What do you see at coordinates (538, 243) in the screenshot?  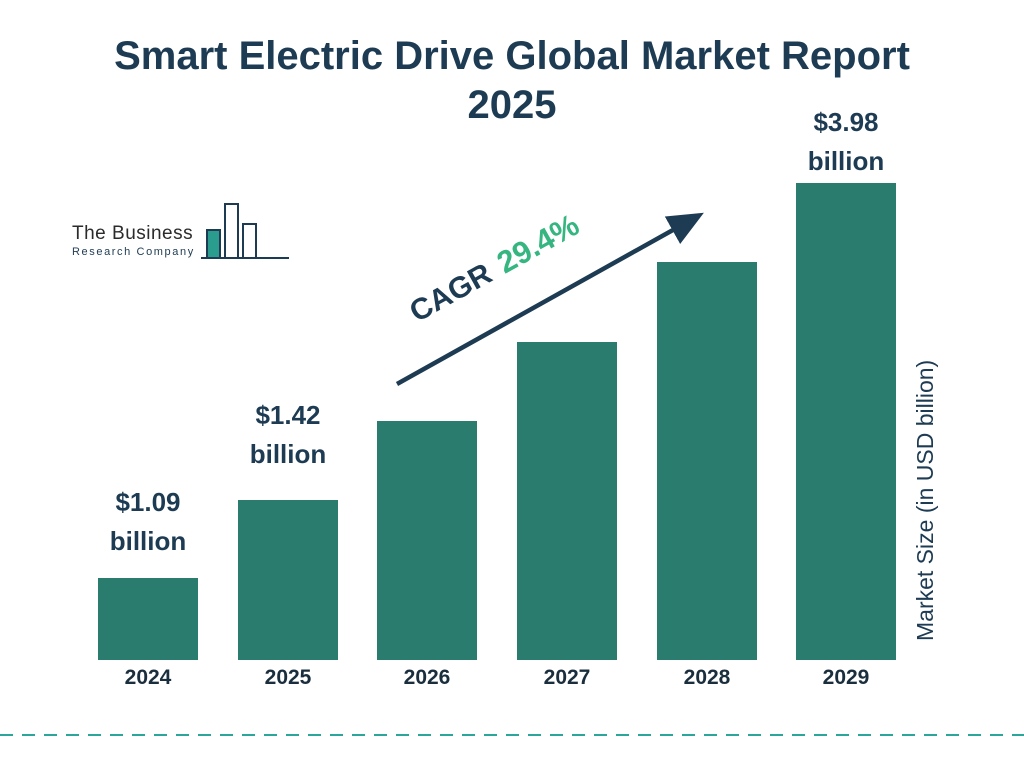 I see `cagr-value: 29.4%` at bounding box center [538, 243].